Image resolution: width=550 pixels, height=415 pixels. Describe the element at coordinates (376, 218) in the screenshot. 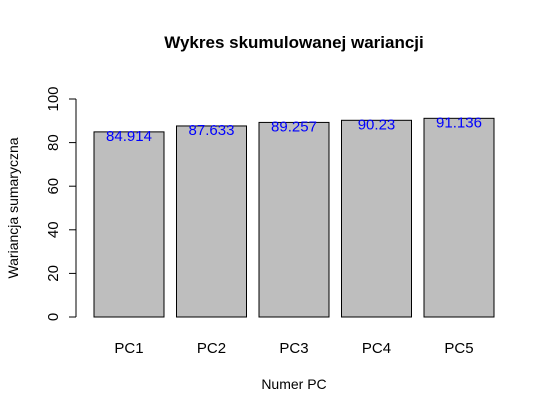

I see `bar-pc4` at that location.